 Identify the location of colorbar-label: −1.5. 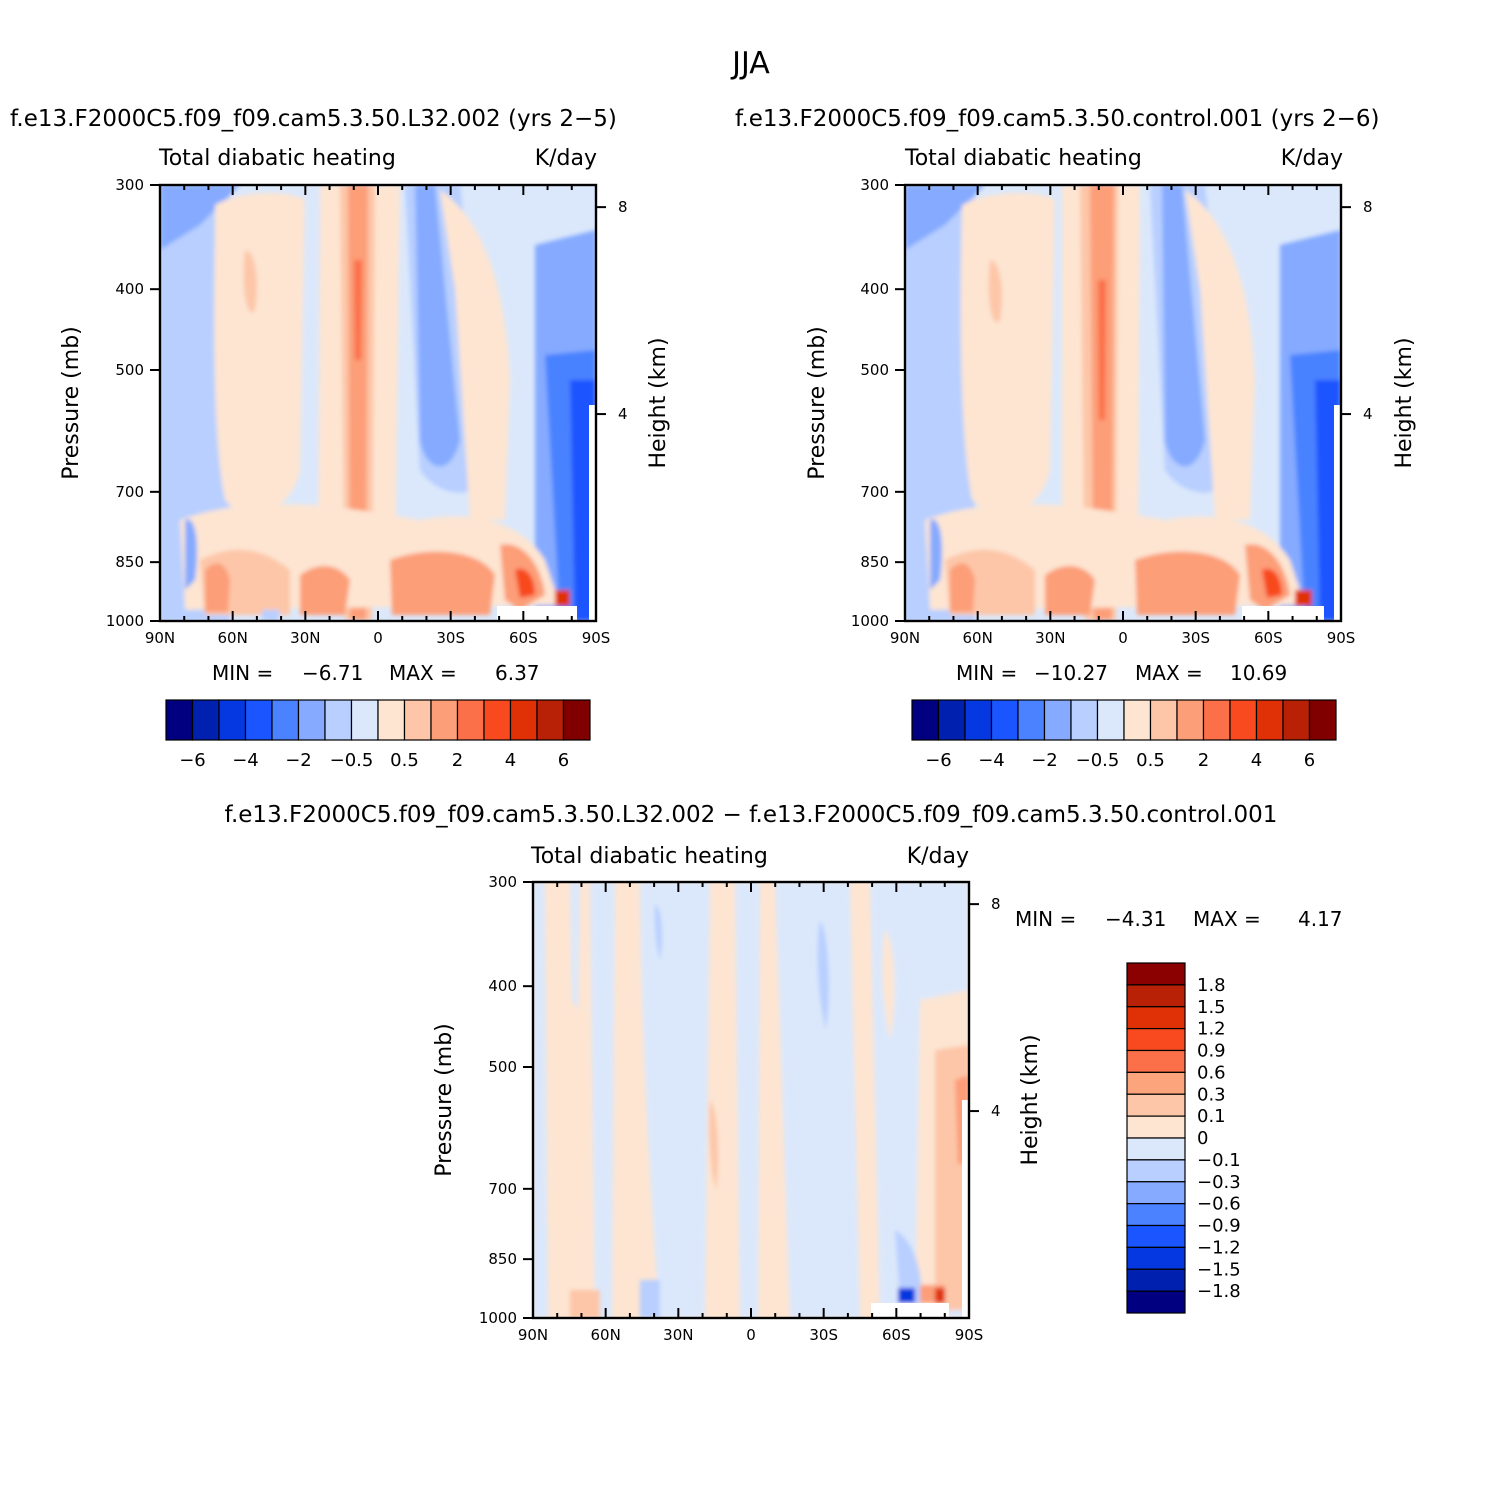
(1219, 1269).